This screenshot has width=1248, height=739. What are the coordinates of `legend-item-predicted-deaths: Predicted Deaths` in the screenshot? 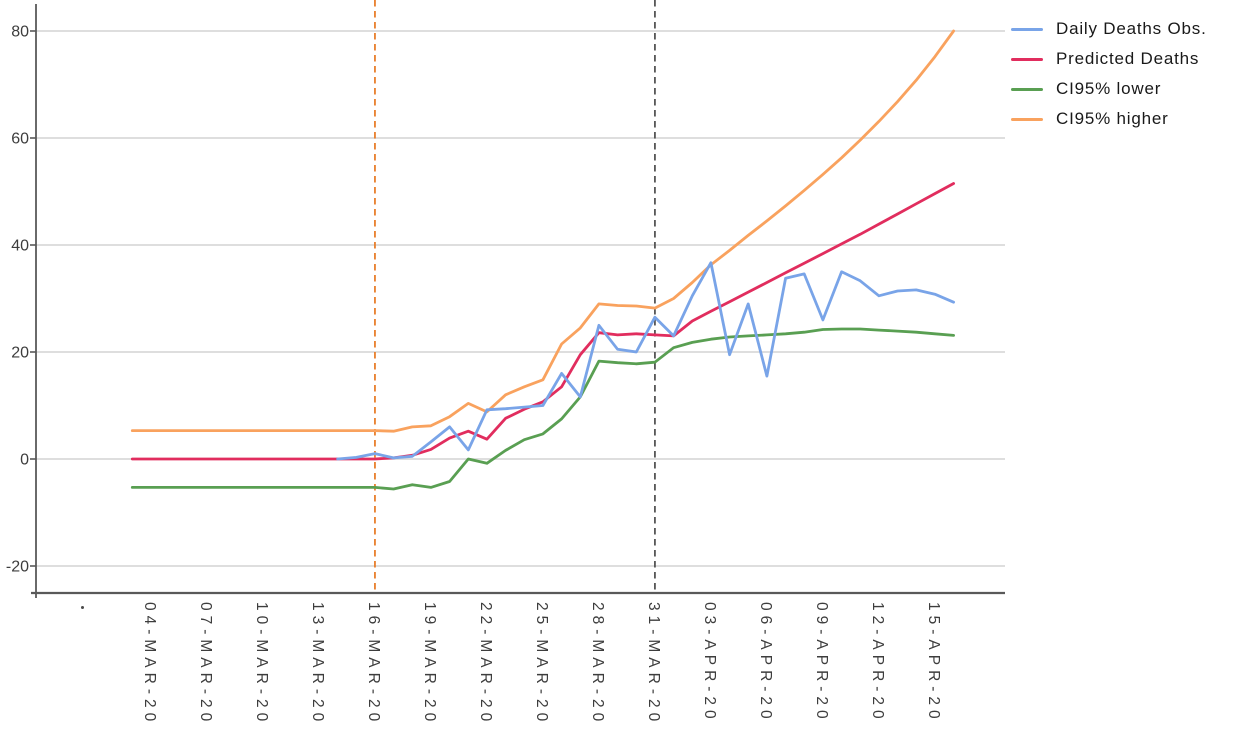 It's located at (1109, 59).